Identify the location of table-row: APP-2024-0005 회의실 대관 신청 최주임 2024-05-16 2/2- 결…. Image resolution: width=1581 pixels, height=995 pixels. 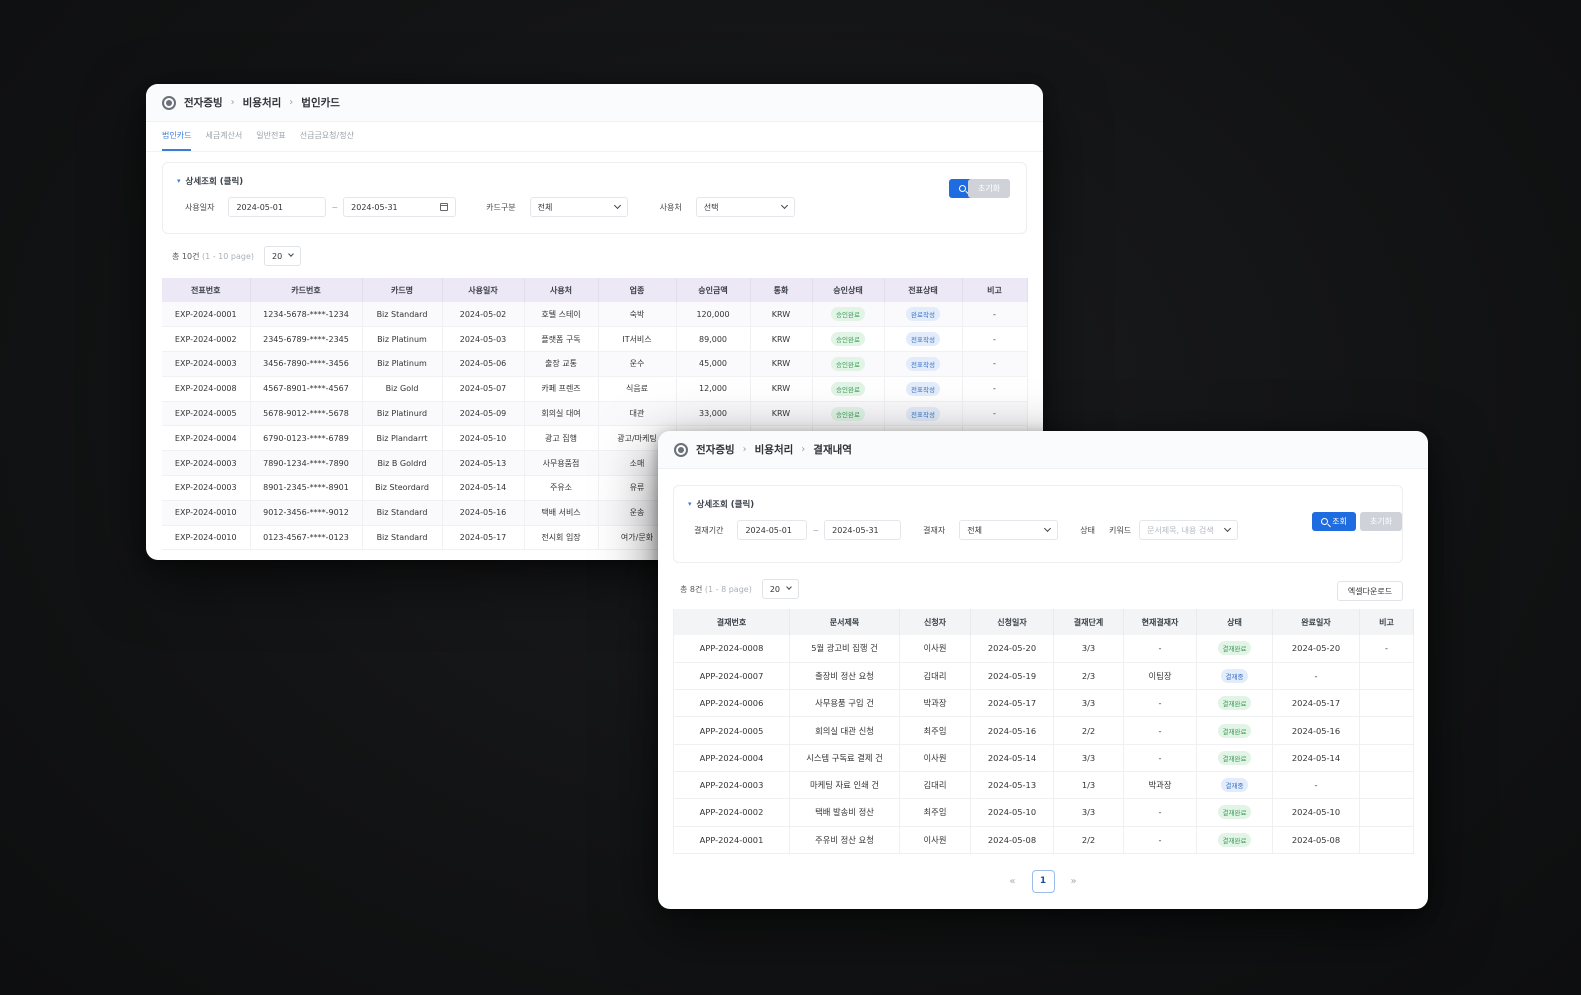
(1044, 730).